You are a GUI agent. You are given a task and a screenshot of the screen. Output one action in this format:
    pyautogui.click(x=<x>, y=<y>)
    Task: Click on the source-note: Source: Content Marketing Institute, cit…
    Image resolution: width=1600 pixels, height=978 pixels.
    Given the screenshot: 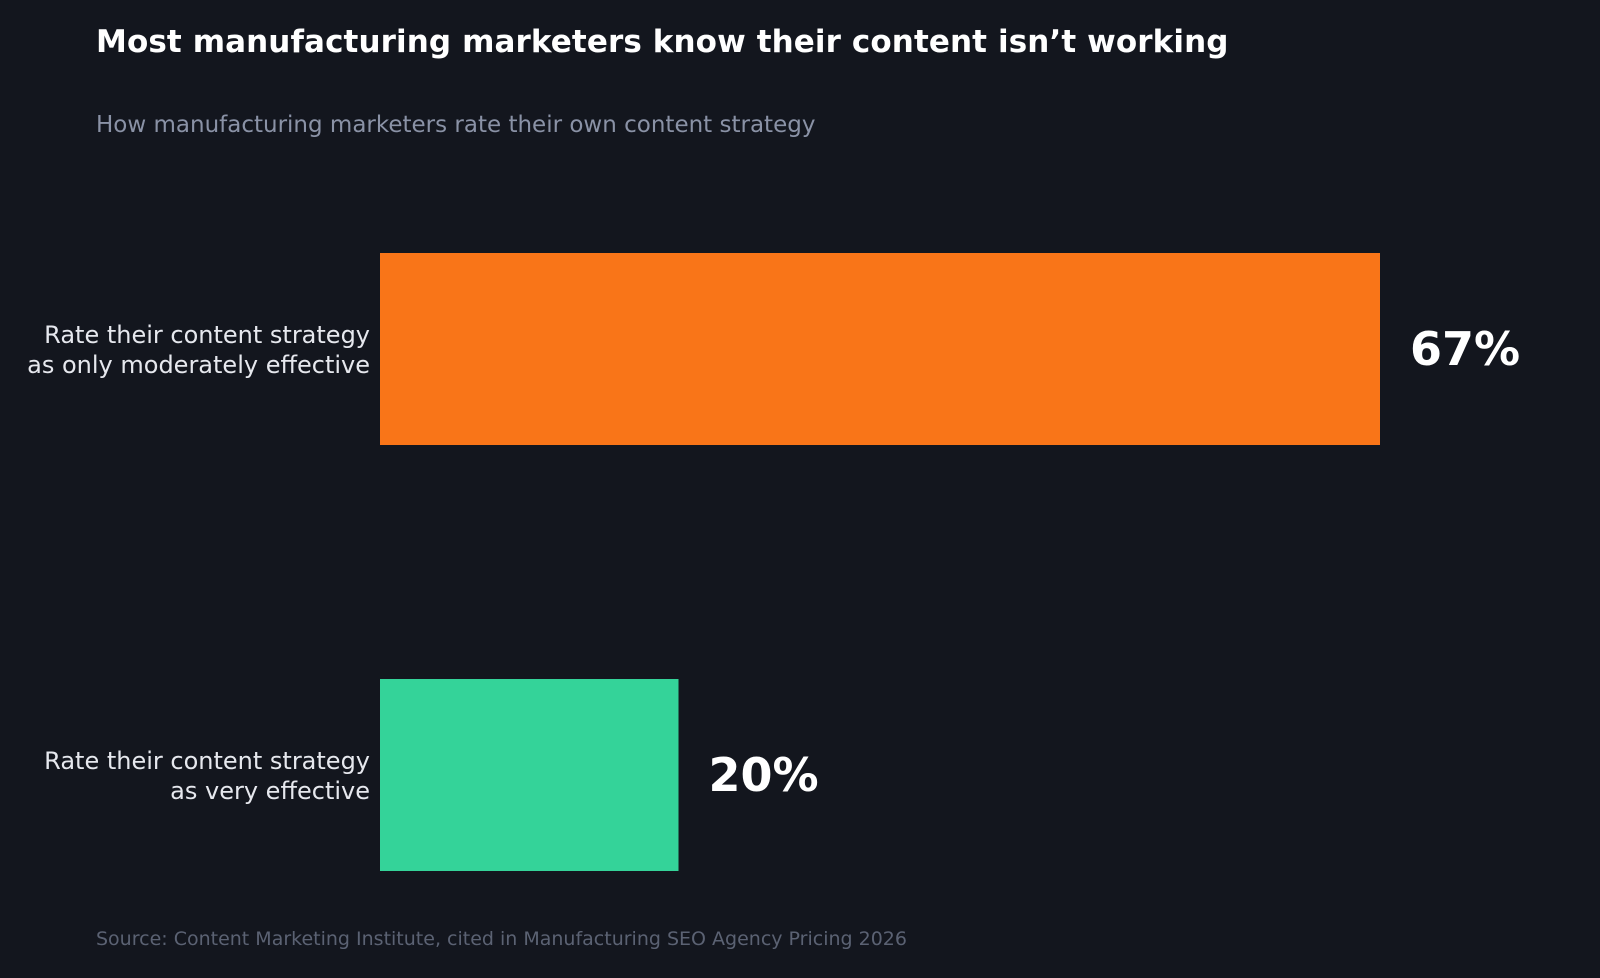 What is the action you would take?
    pyautogui.click(x=501, y=939)
    